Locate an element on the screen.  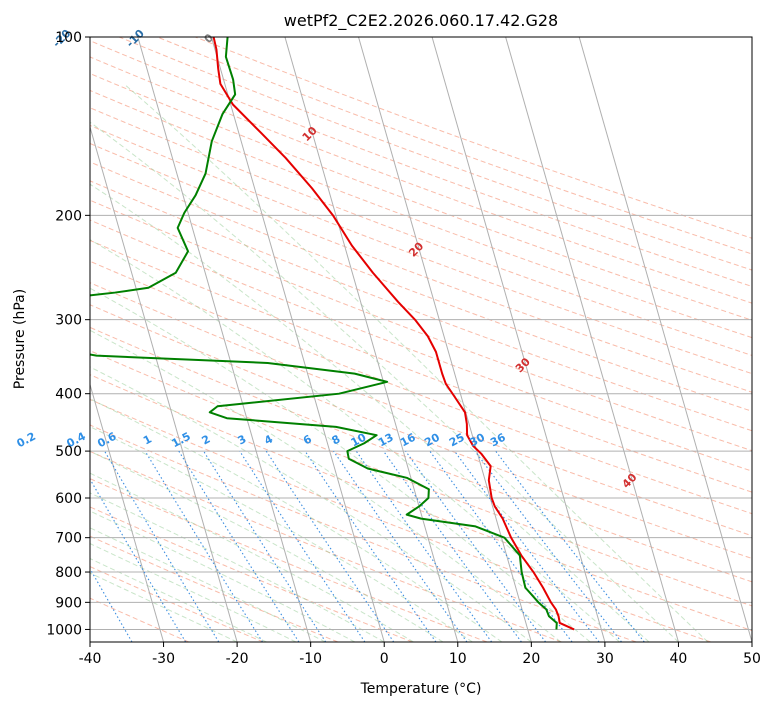
x-tick-label: 10 is located at coordinates (458, 659).